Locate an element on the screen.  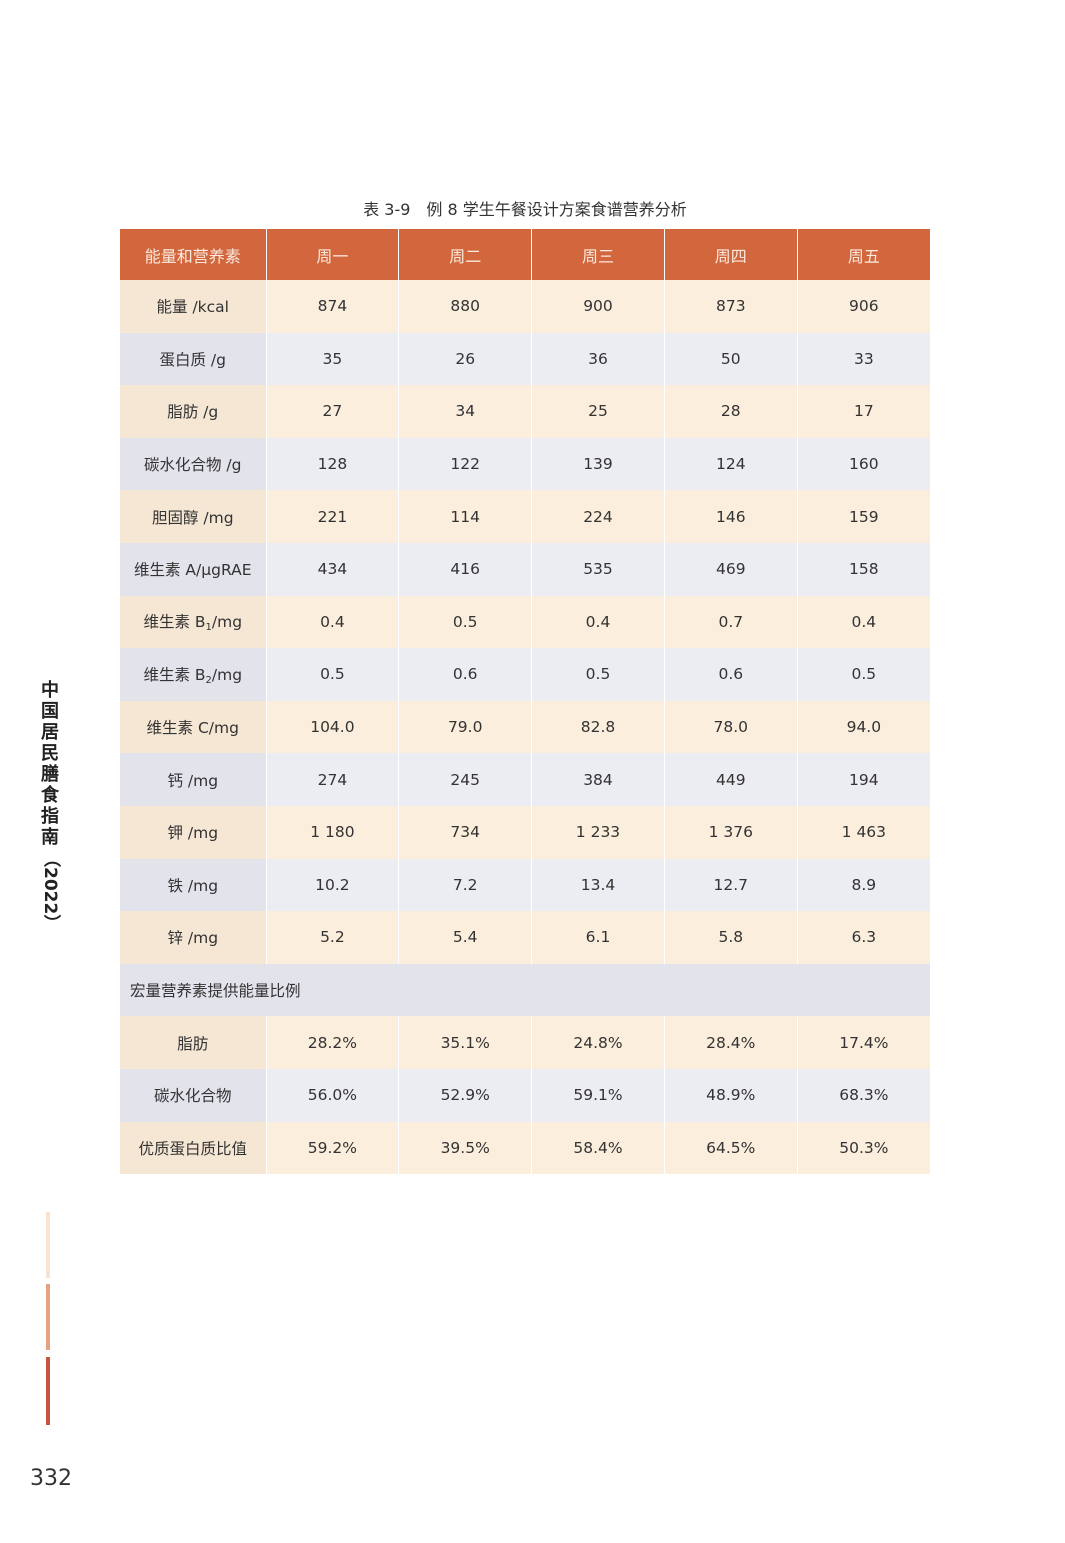
table-cell: 6.1 is located at coordinates (598, 937).